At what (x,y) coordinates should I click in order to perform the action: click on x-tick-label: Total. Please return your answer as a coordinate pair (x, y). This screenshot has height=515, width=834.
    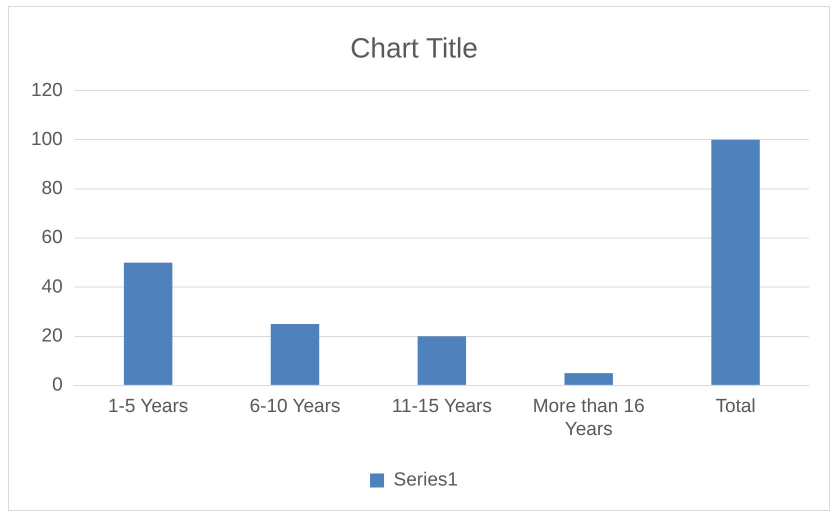
    Looking at the image, I should click on (736, 407).